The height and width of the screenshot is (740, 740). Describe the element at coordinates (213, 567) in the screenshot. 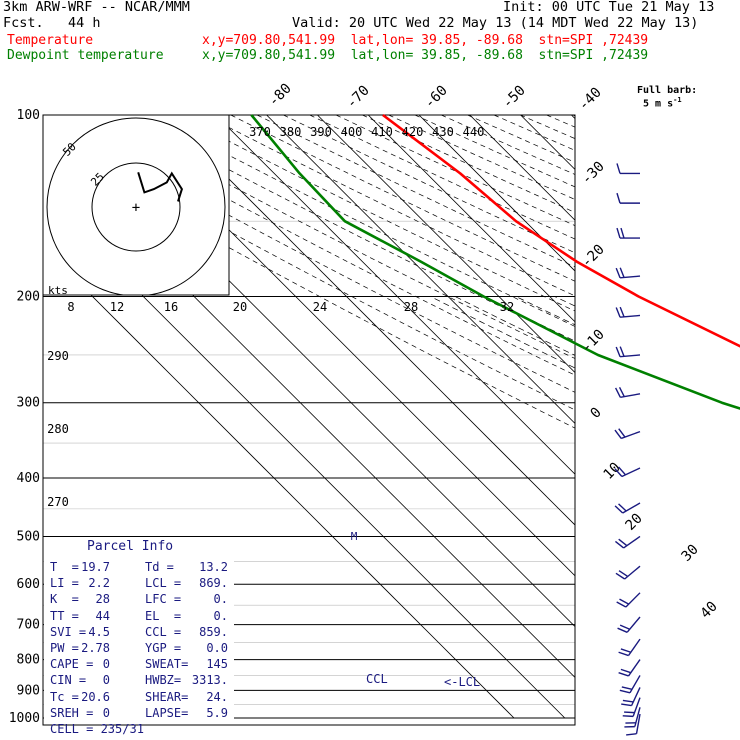

I see `parcel-info-cell: 13.2` at that location.